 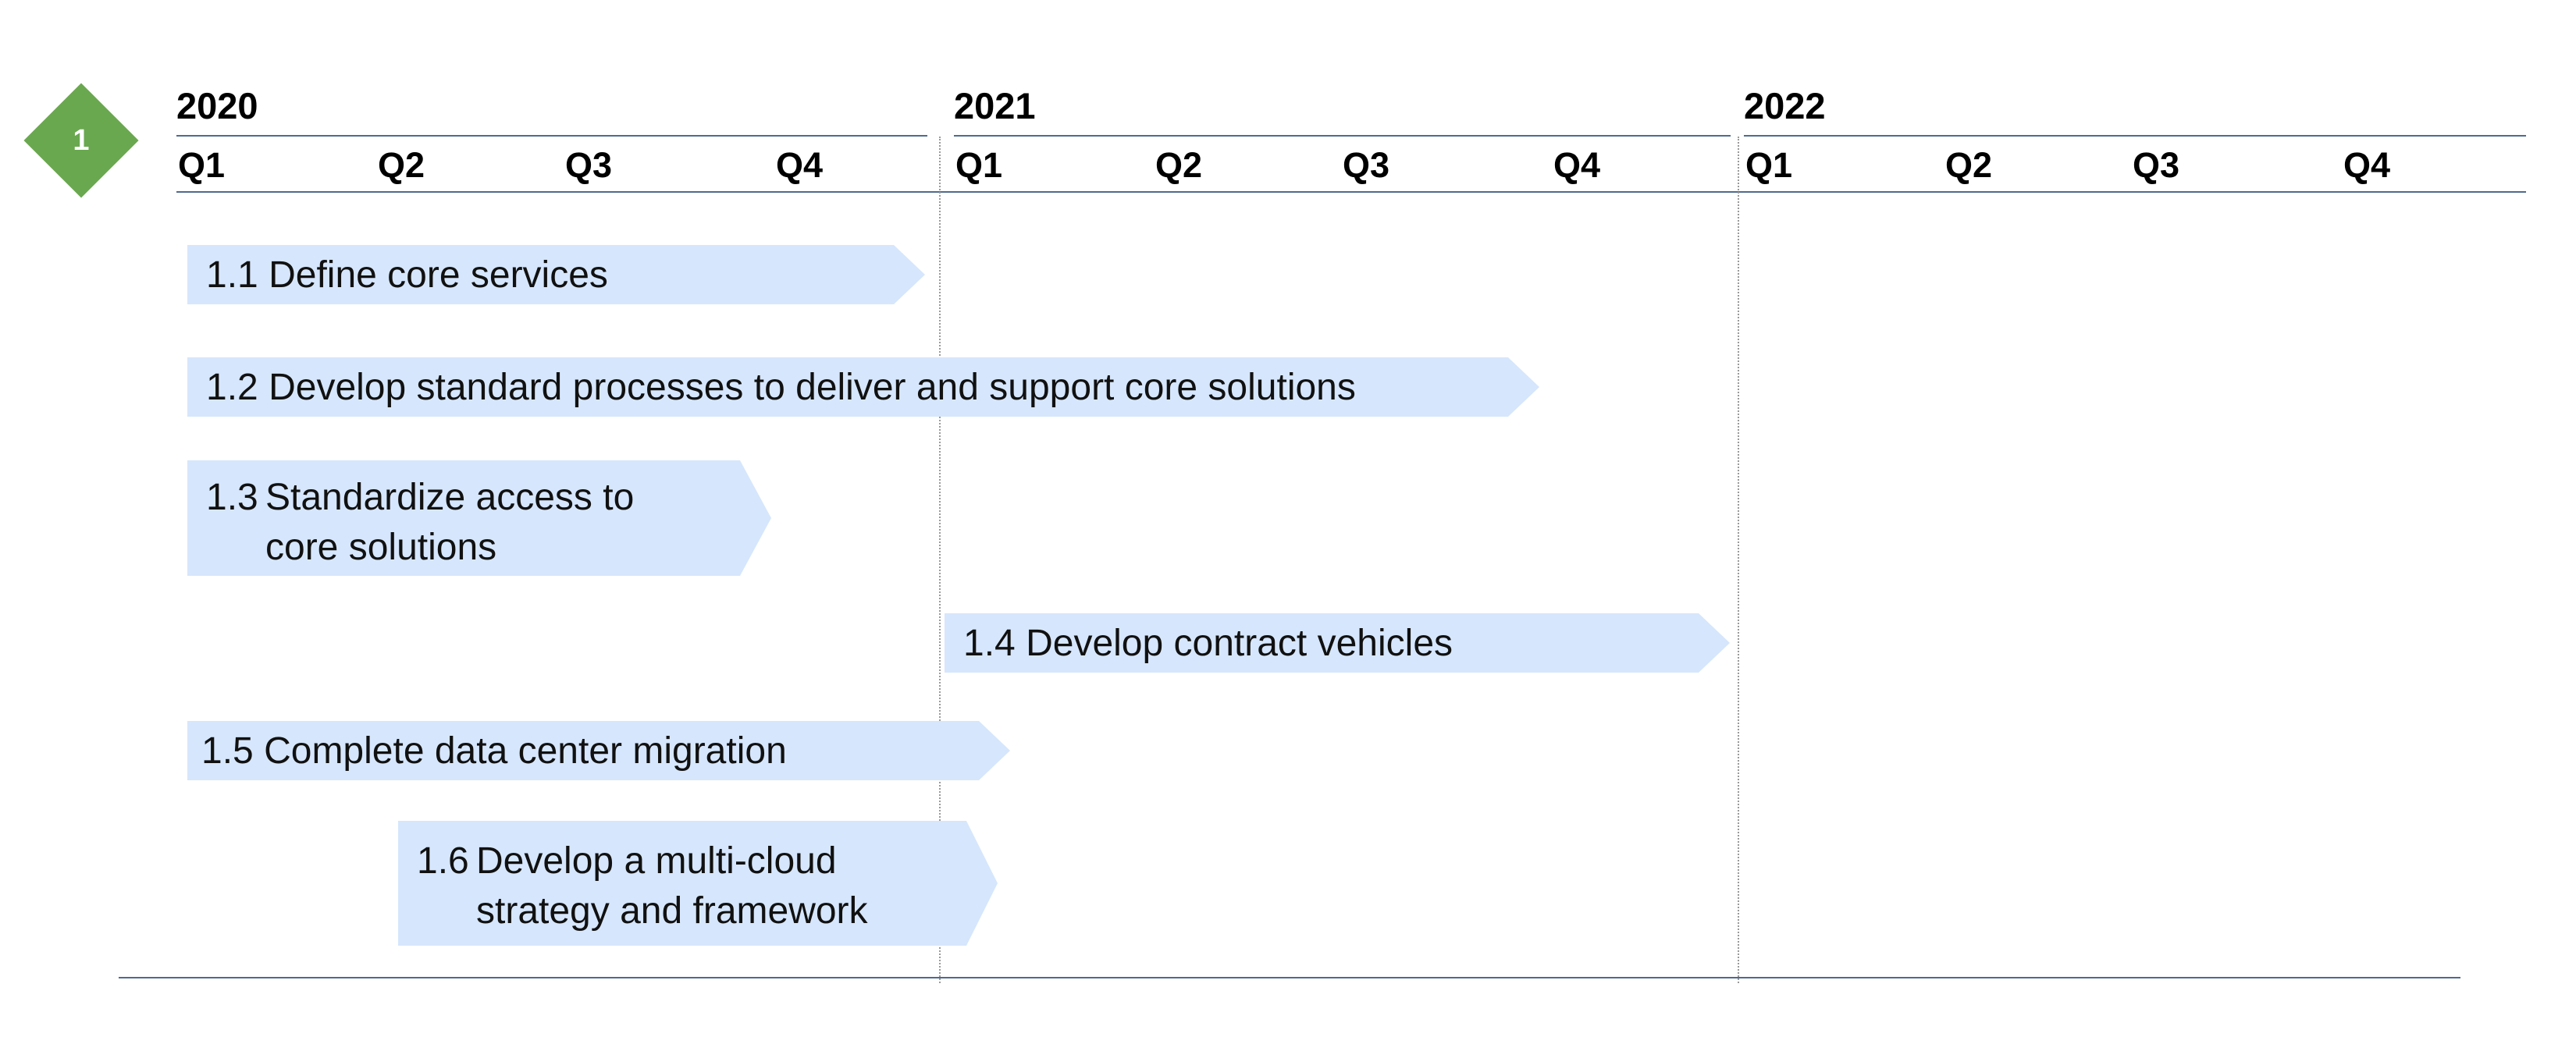 I want to click on year-2020: 2020, so click(x=217, y=105).